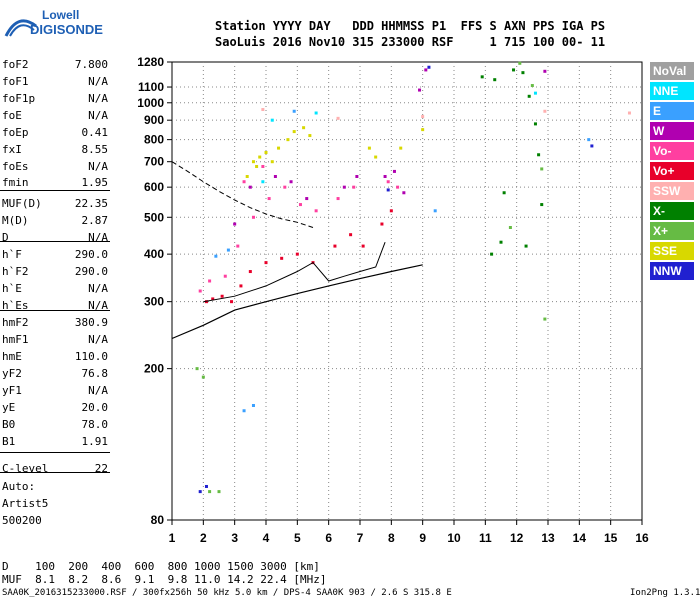 This screenshot has height=600, width=700. What do you see at coordinates (55, 149) in the screenshot?
I see `param-row: fxI 8.55` at bounding box center [55, 149].